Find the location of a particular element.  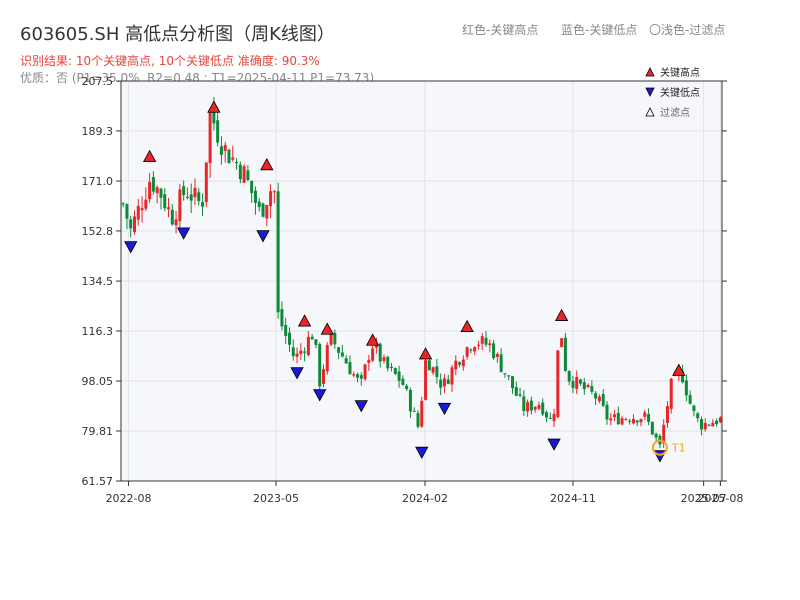

x-tick-label: 2024-02 is located at coordinates (425, 498).